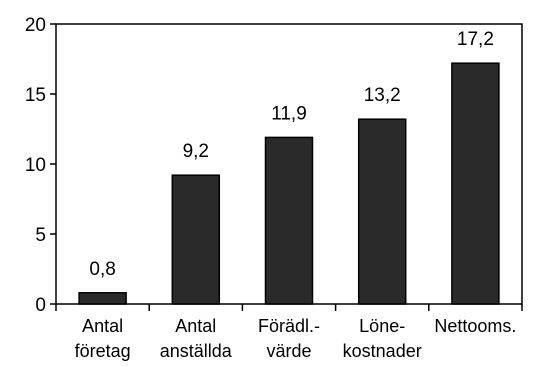  I want to click on data-label: 17,2, so click(475, 39).